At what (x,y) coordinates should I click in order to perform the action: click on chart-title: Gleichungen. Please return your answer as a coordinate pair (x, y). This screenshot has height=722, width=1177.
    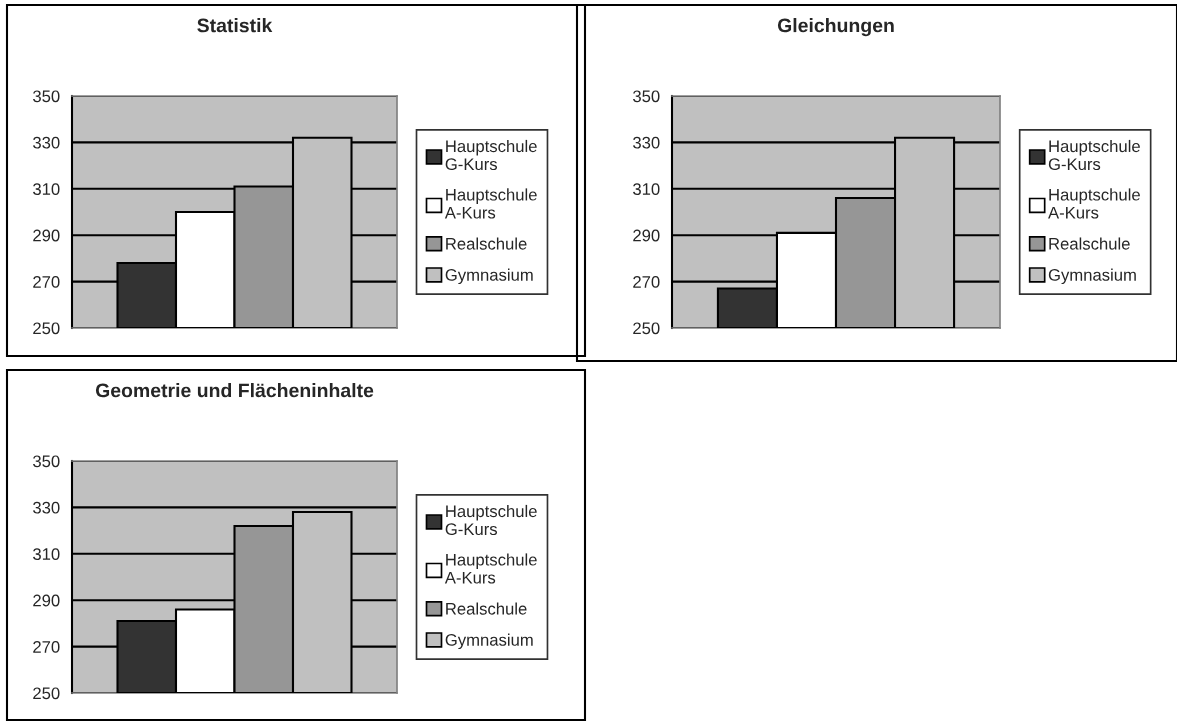
    Looking at the image, I should click on (835, 27).